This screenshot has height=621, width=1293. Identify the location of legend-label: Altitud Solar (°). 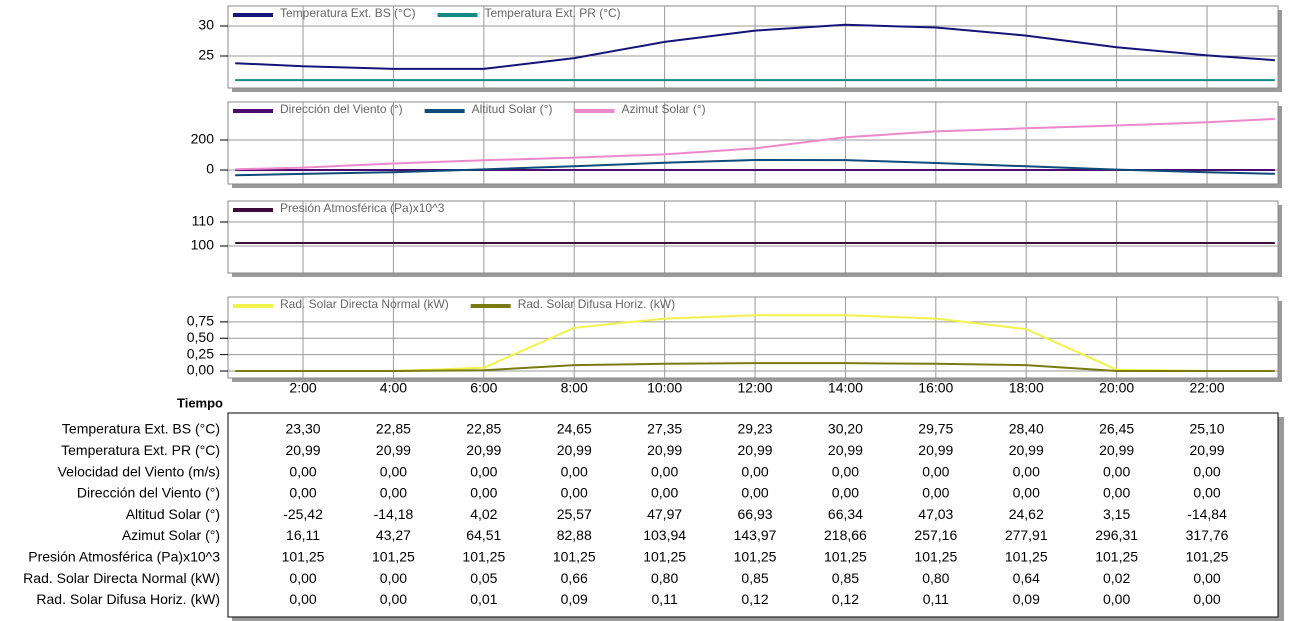
(512, 109).